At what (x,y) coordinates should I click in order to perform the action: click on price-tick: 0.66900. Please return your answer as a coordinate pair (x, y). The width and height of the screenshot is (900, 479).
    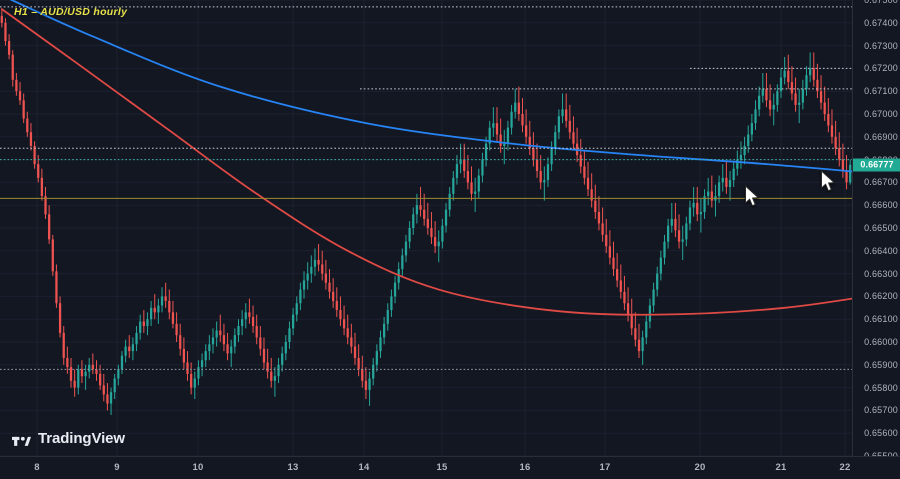
    Looking at the image, I should click on (881, 136).